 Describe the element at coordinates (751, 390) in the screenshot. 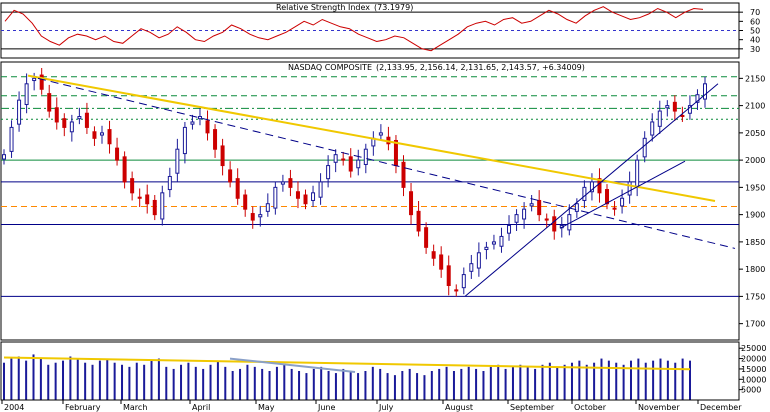

I see `volume-tick-label: 5000` at that location.